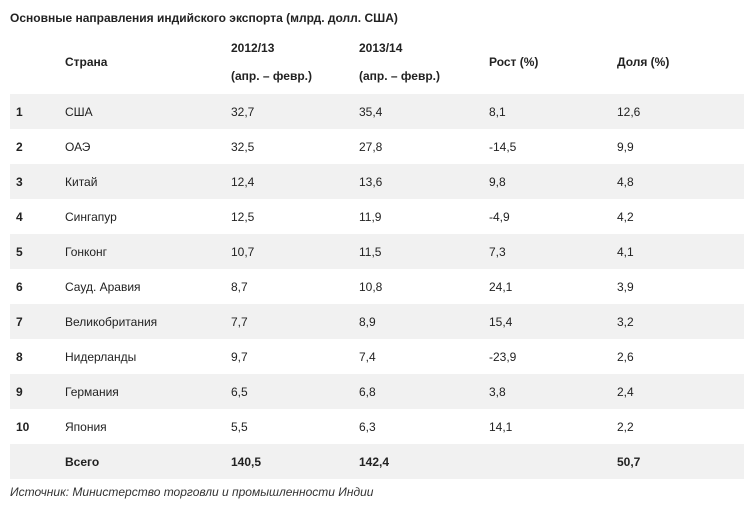  I want to click on cell-country: Япония, so click(86, 426).